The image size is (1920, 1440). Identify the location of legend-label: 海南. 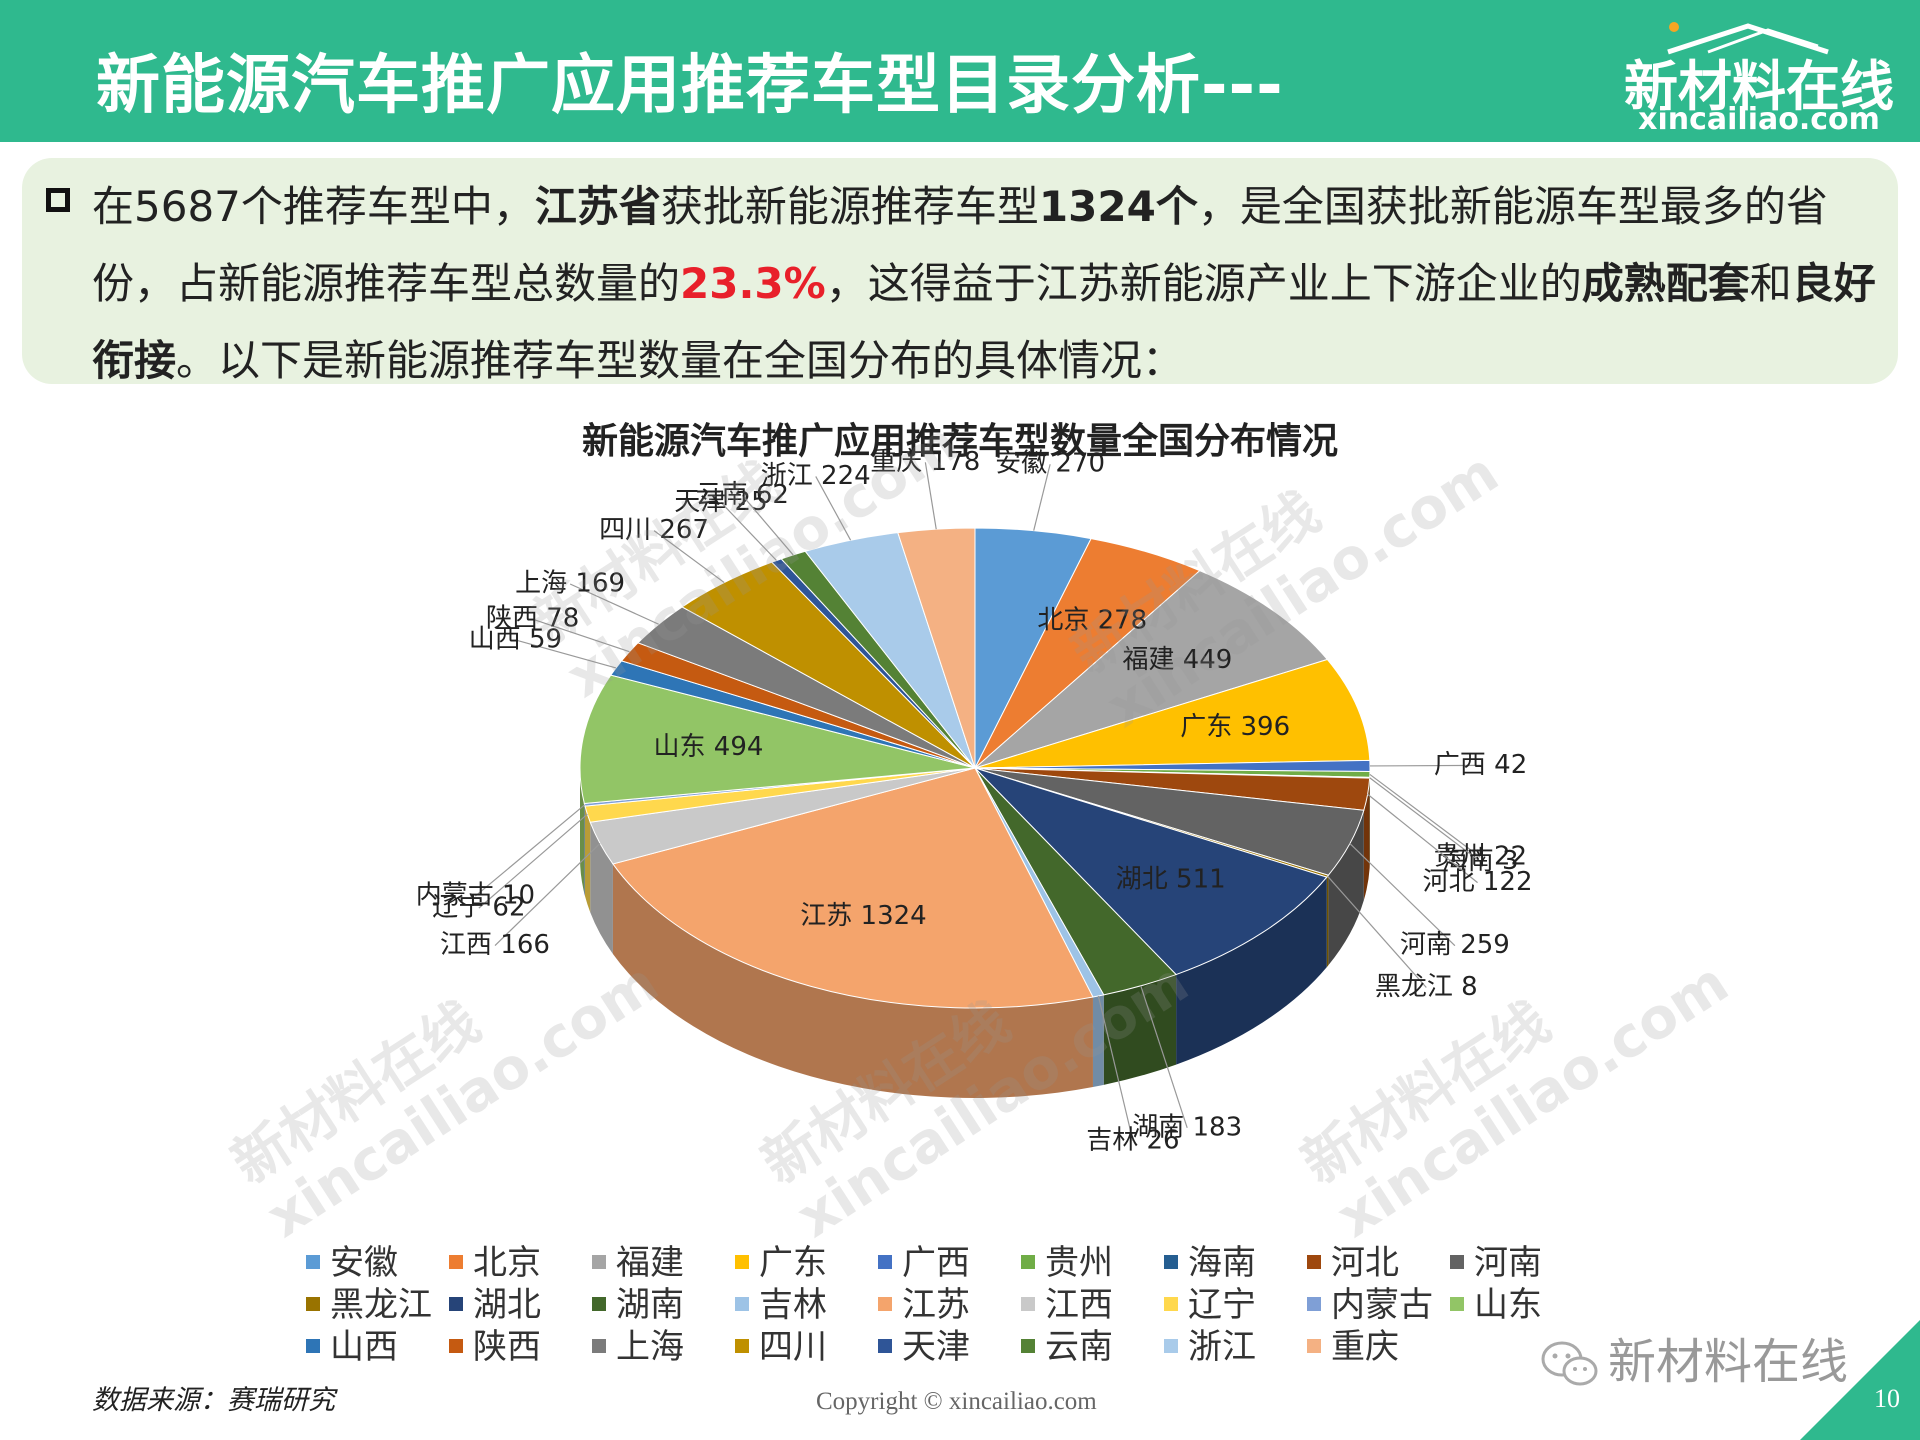
(1222, 1263).